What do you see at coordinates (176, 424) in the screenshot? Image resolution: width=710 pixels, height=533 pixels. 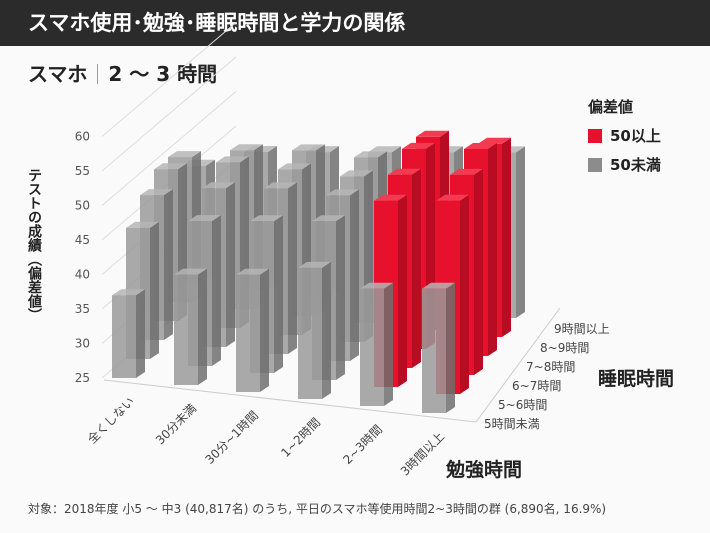 I see `x-tick-label: 30分未満` at bounding box center [176, 424].